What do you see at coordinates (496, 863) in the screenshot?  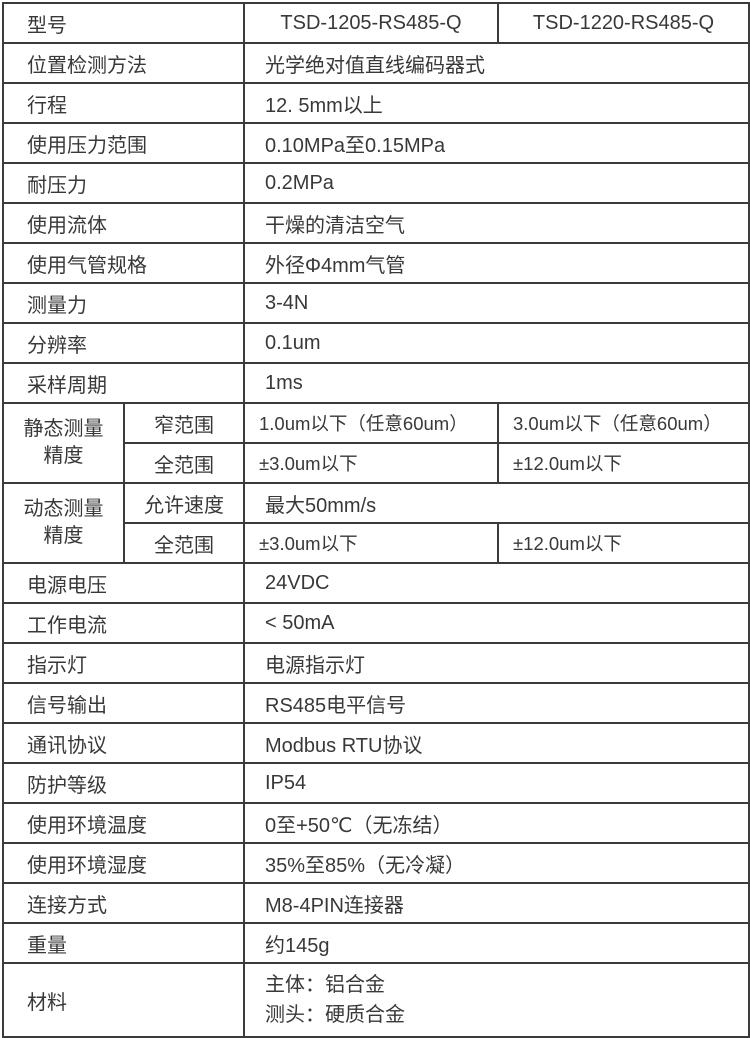 I see `ambient-humidity-value: 35%至85%（无冷凝）` at bounding box center [496, 863].